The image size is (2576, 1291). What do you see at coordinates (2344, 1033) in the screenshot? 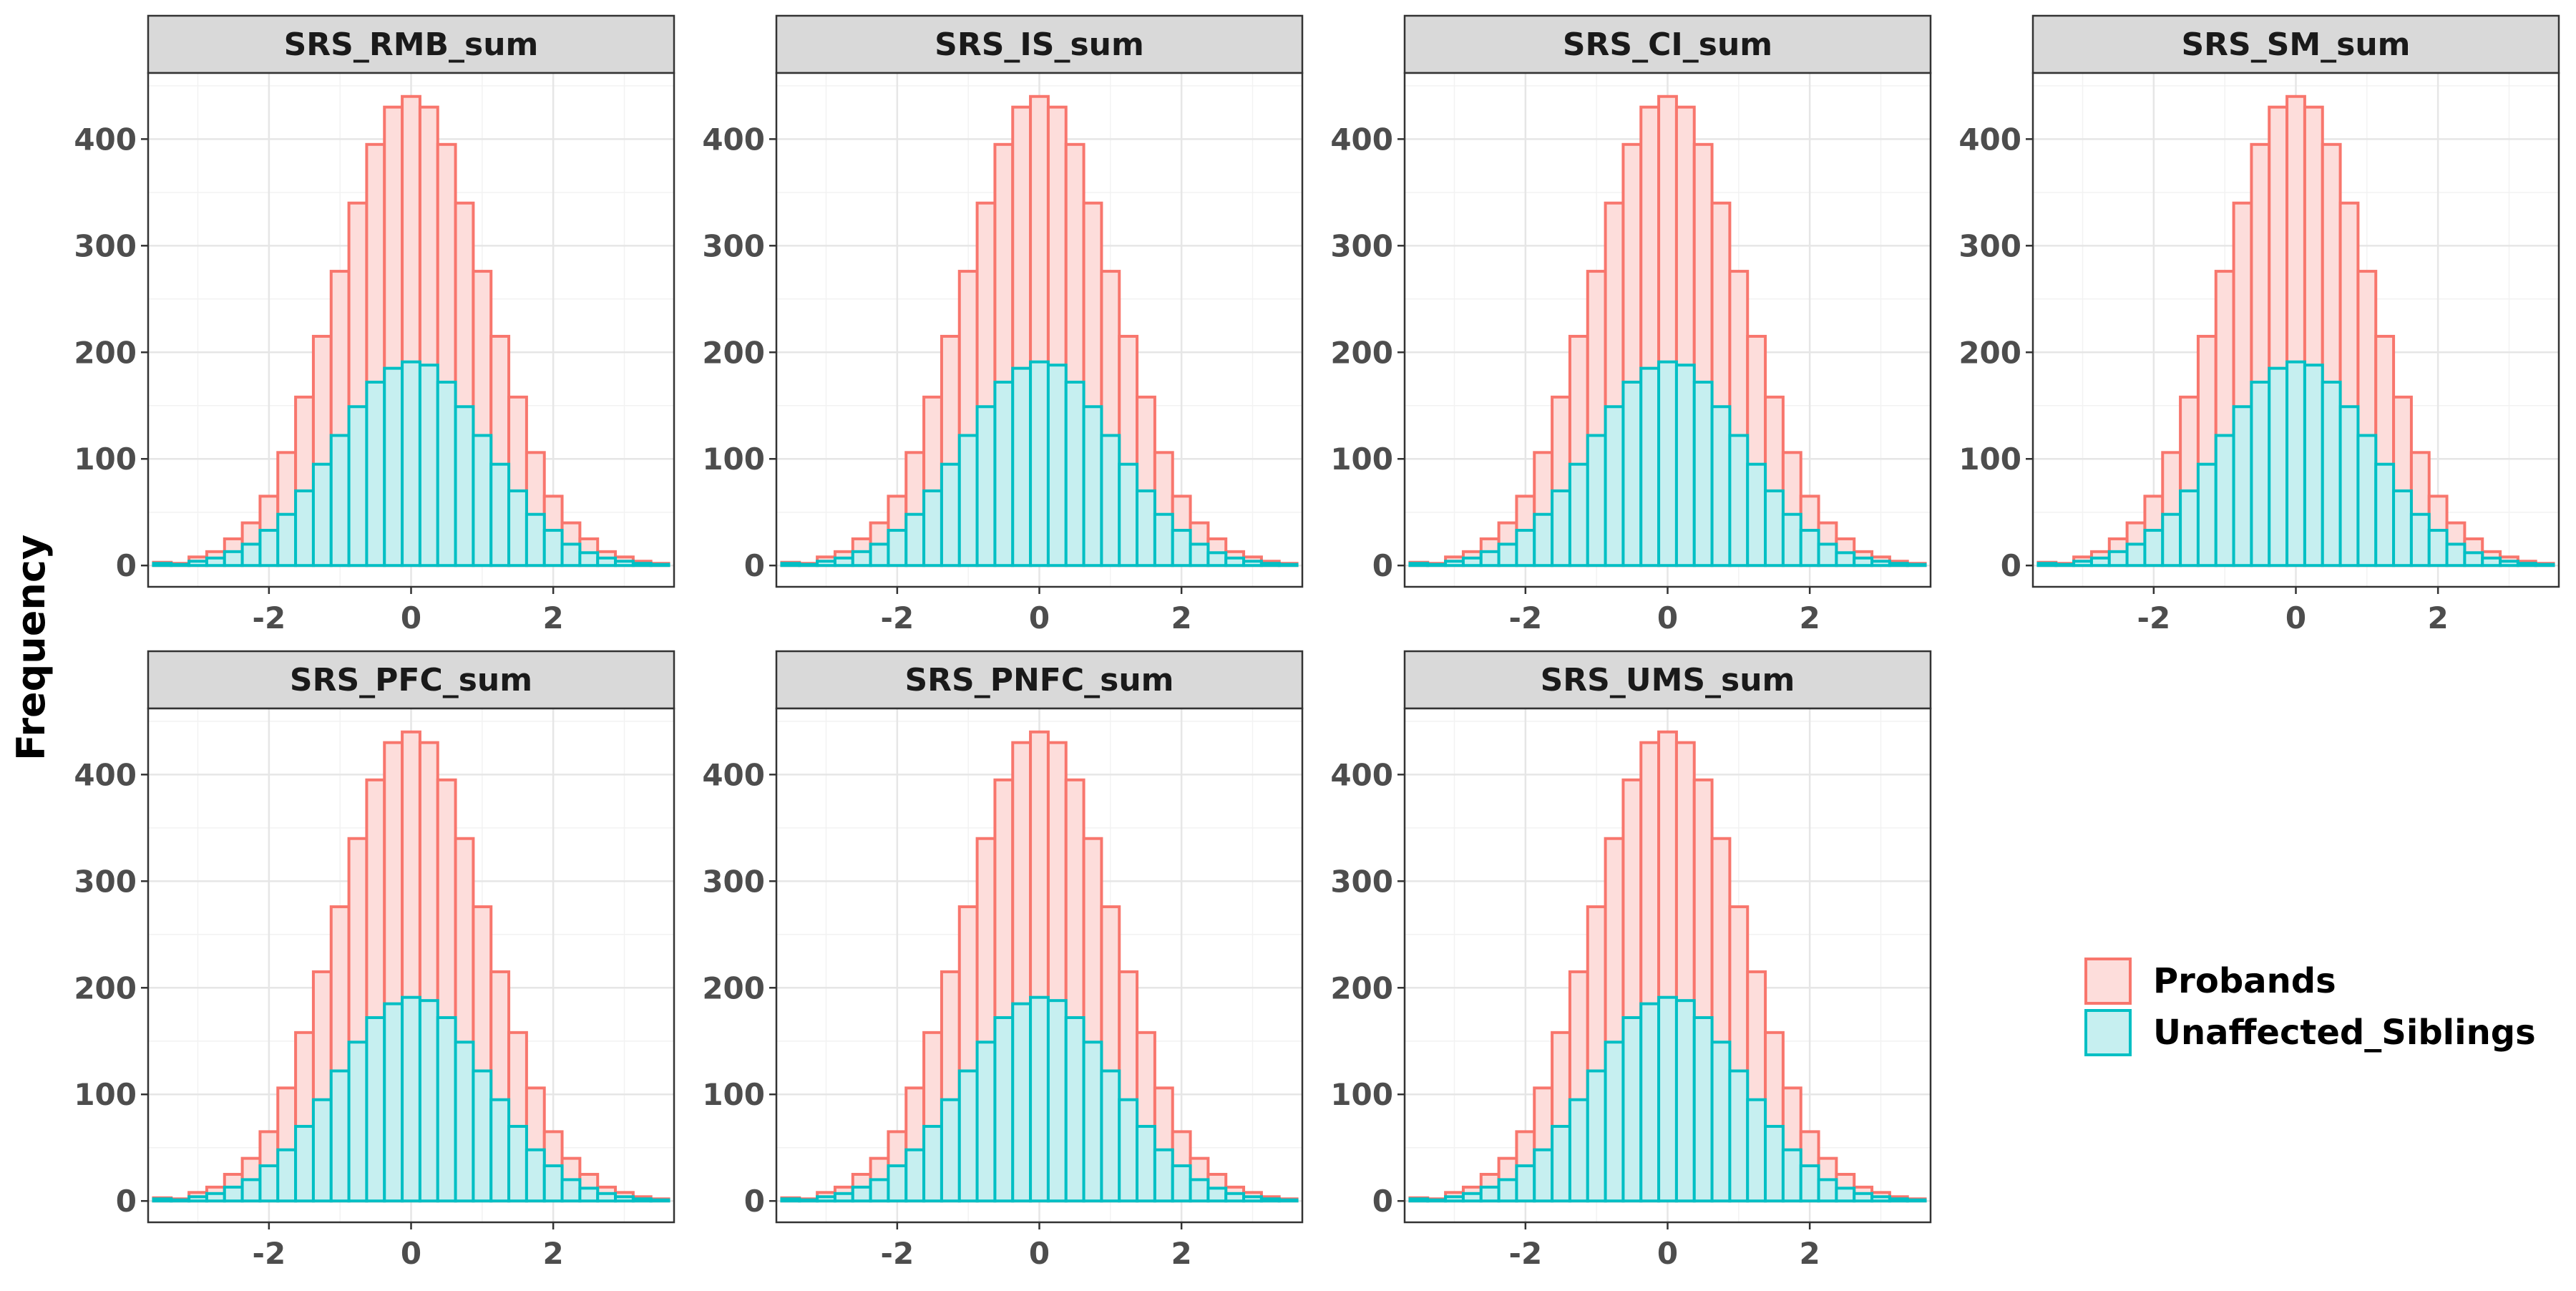
I see `legend-label: Unaffected_Siblings` at bounding box center [2344, 1033].